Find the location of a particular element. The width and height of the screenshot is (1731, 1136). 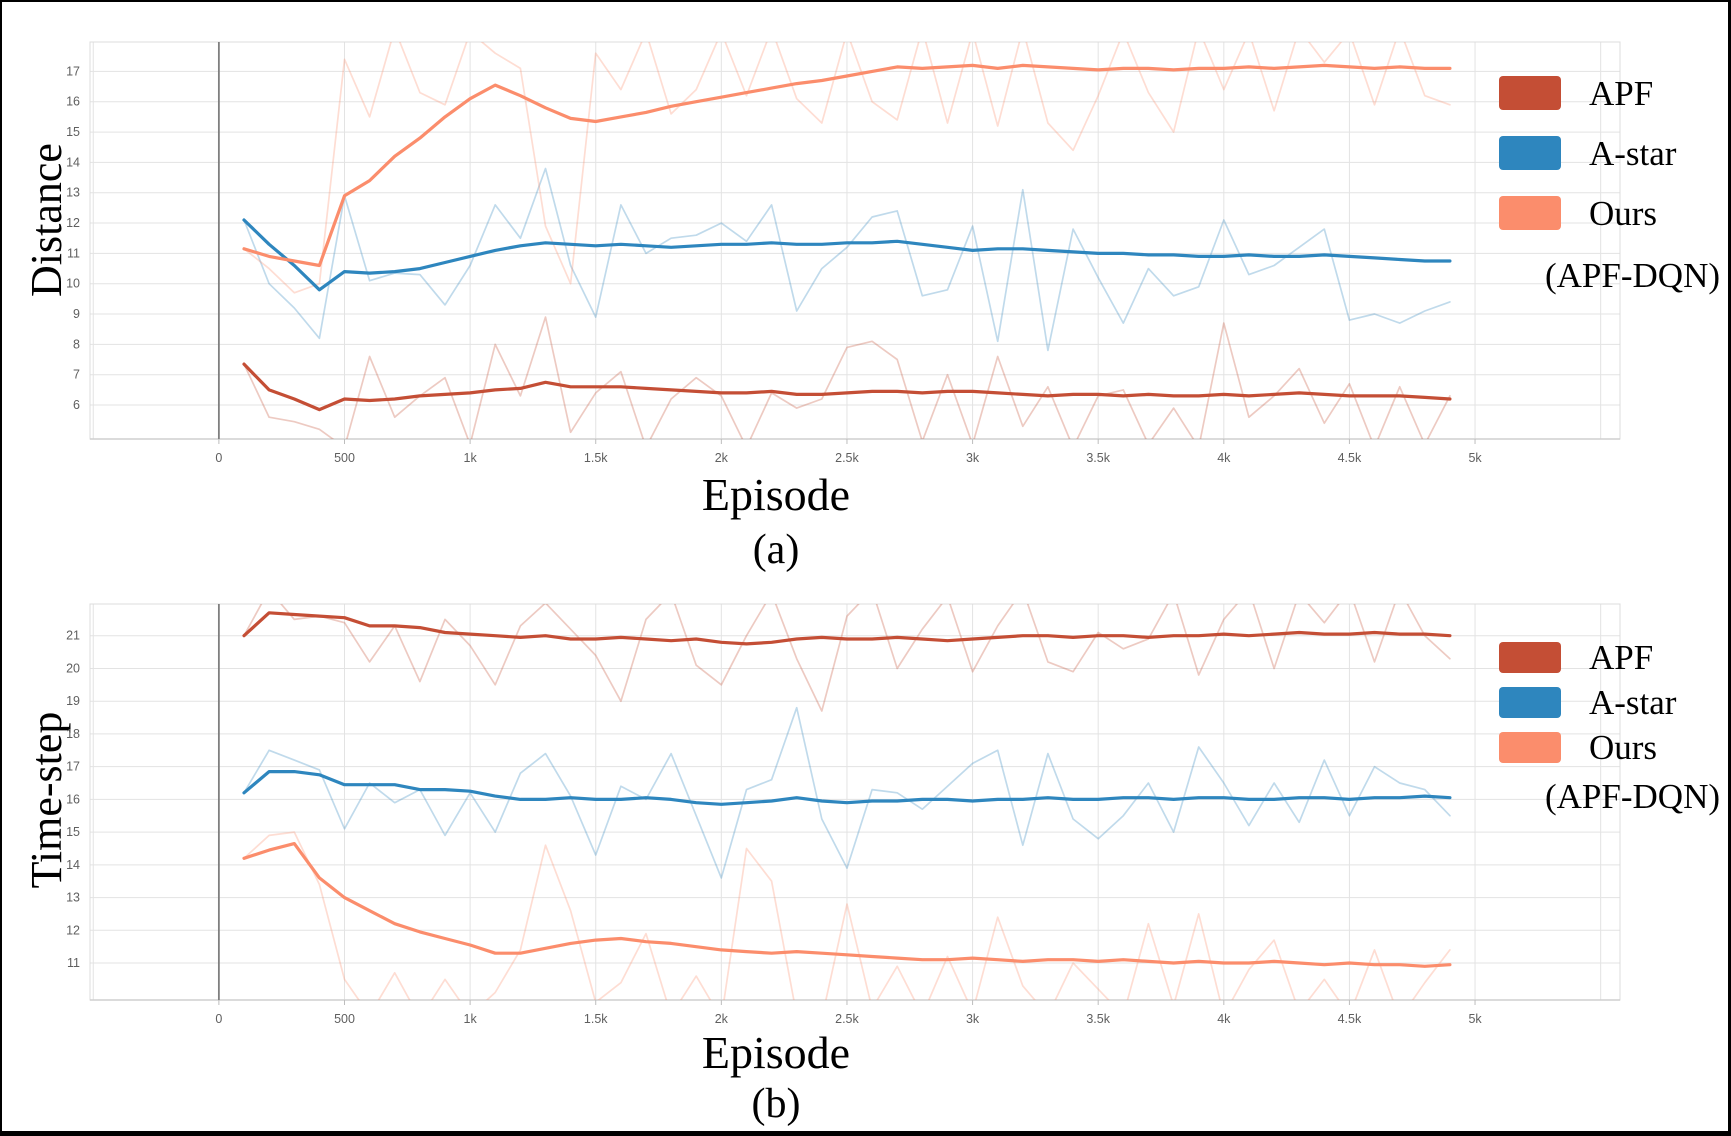

legend-chart-b: APF A-star Ours (APF-DQN) is located at coordinates (1613, 727).